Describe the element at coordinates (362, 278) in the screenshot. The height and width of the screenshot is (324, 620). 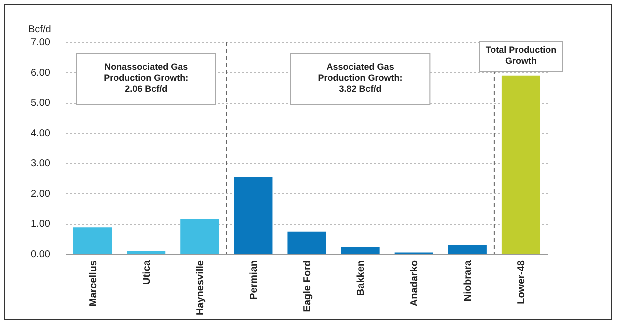
I see `x-tick-label: Bakken` at that location.